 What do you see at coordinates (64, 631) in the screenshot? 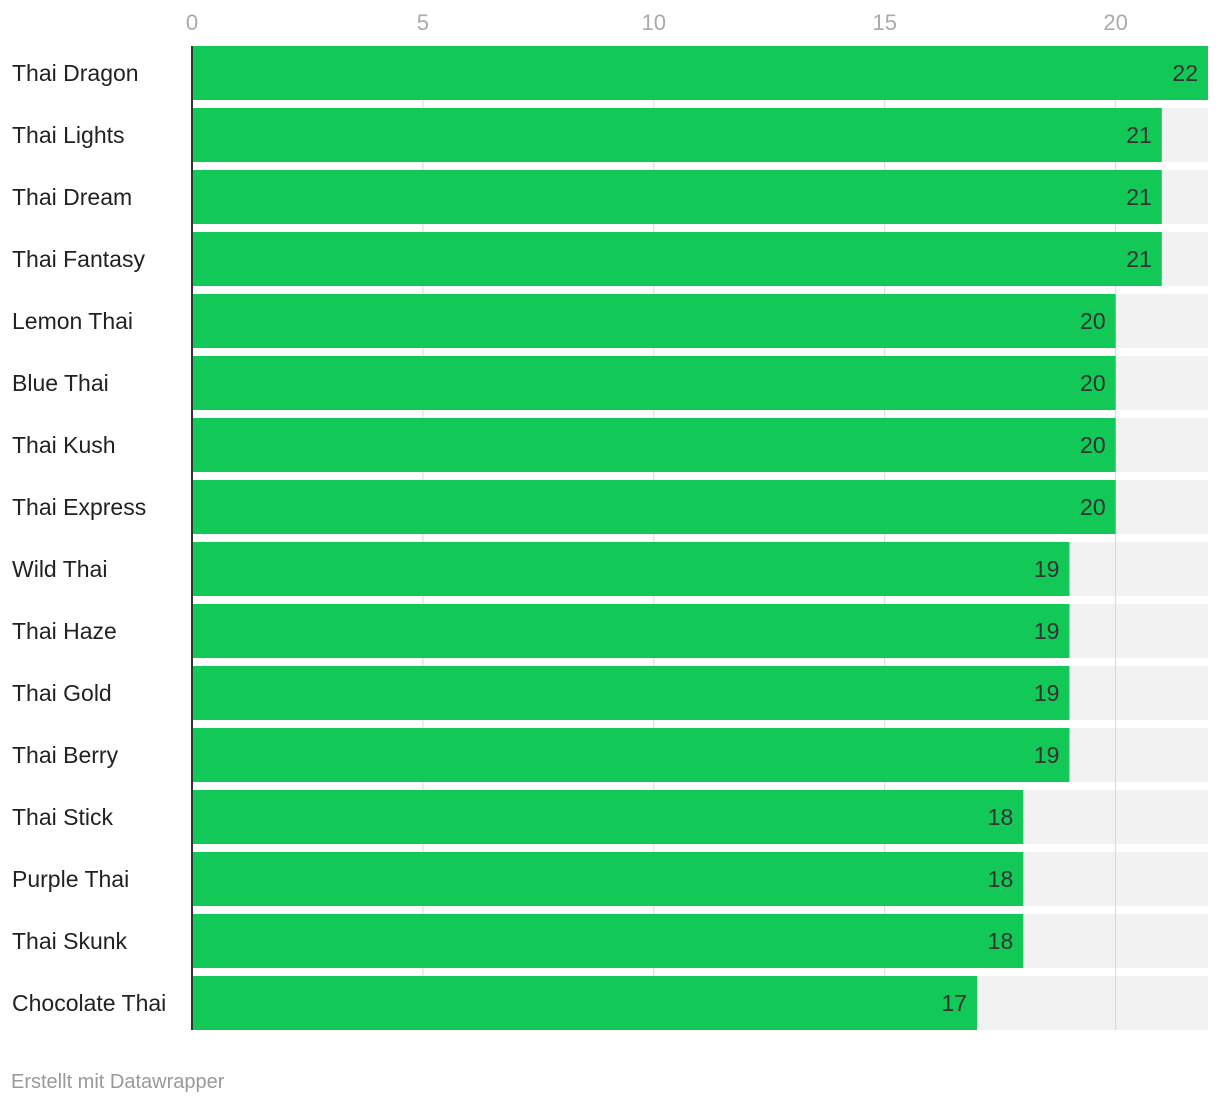
I see `category-label: Thai Haze` at bounding box center [64, 631].